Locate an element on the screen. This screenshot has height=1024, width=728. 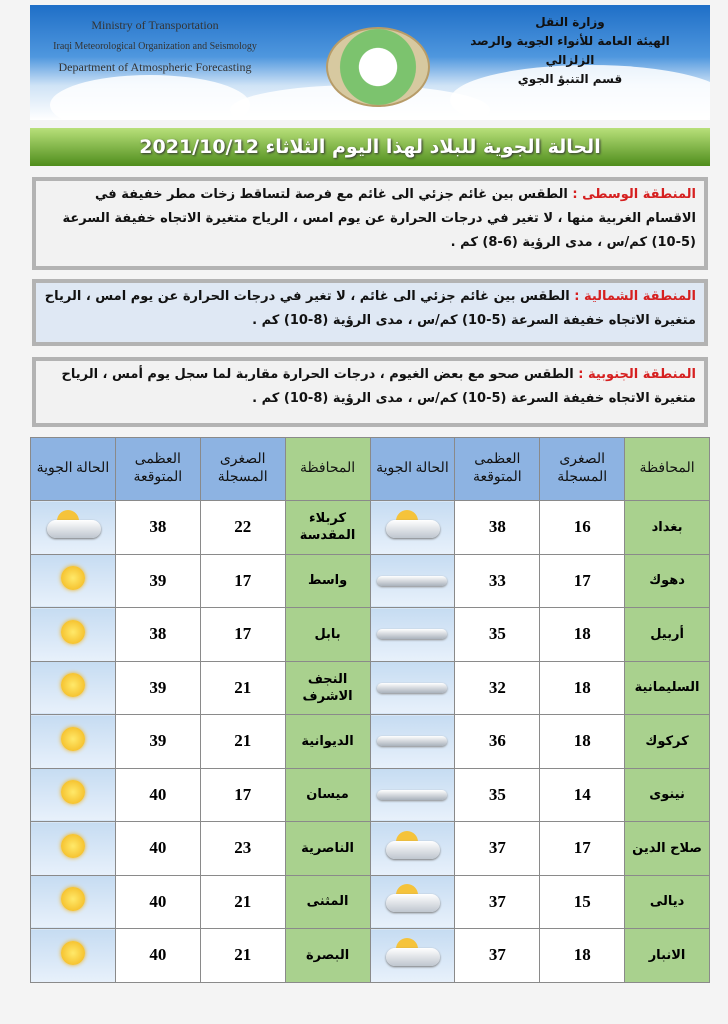
table-row: صلاح الدين 17 37 الناصرية 23 40 is located at coordinates (370, 848).